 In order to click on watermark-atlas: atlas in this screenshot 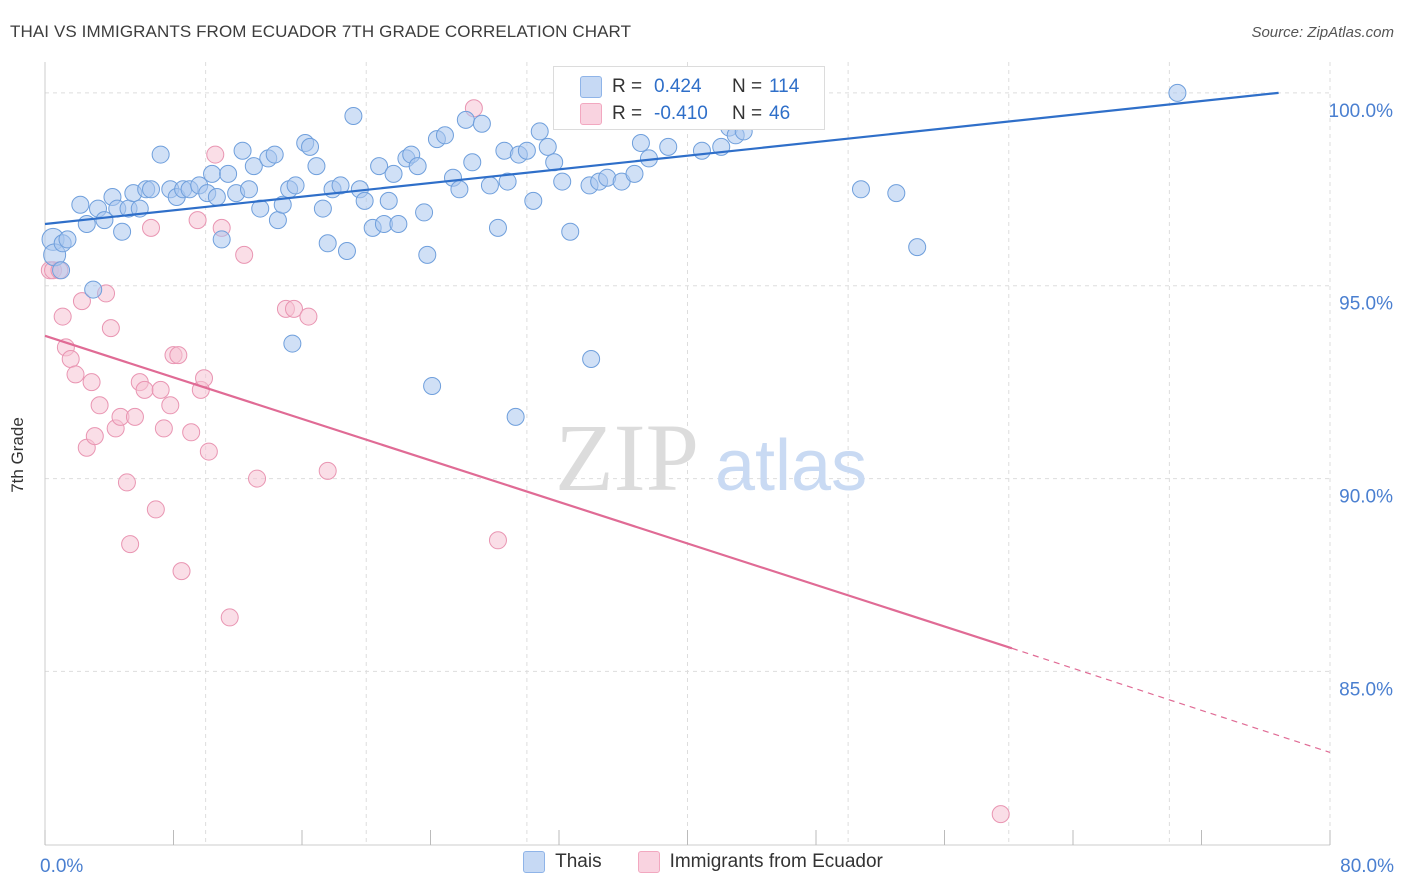, I will do `click(791, 466)`.